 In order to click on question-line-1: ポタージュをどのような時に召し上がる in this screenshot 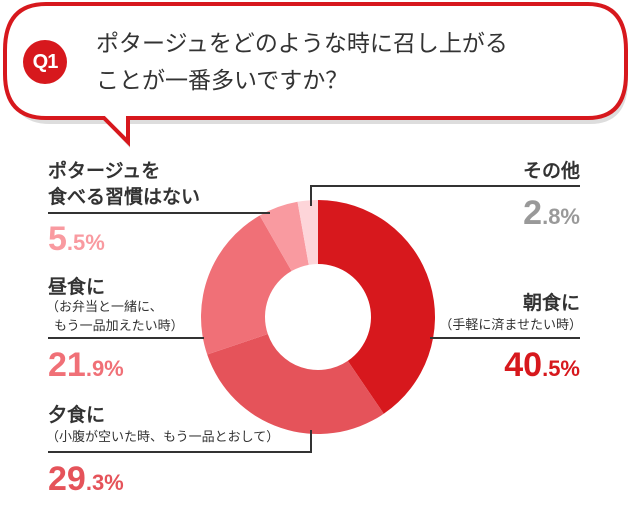, I will do `click(302, 44)`.